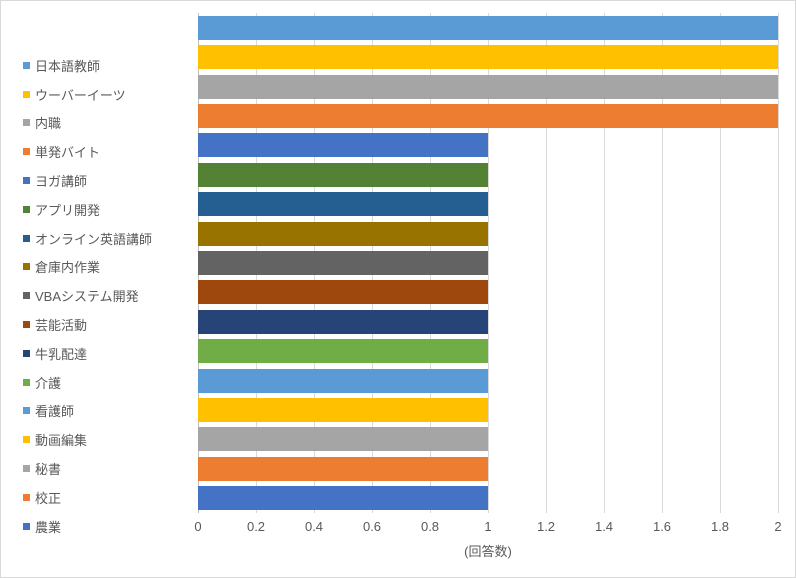 The image size is (796, 578). I want to click on bar-オンライン英語講師, so click(343, 204).